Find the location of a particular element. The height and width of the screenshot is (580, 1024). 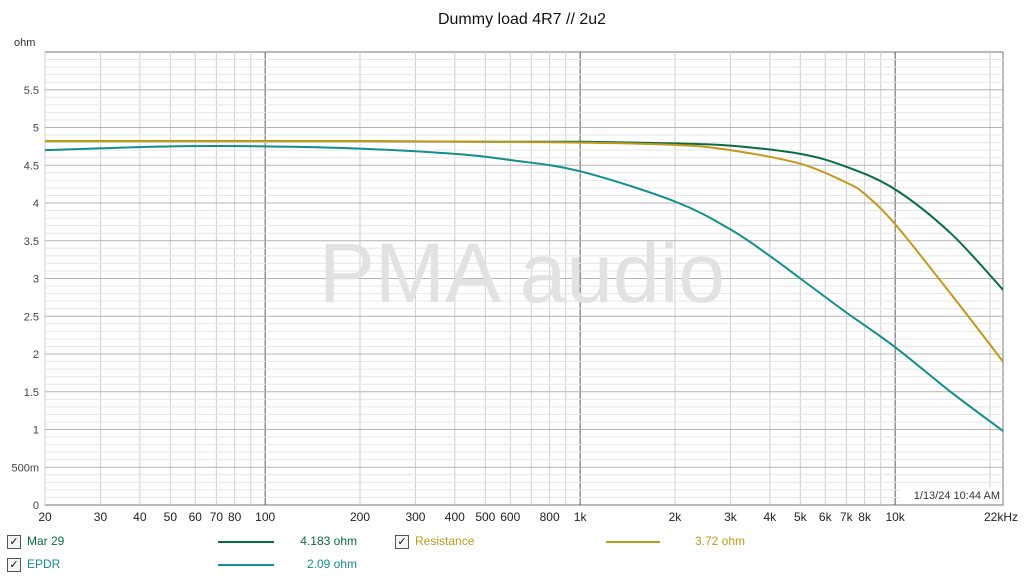

x-tick-label: 100 is located at coordinates (265, 517).